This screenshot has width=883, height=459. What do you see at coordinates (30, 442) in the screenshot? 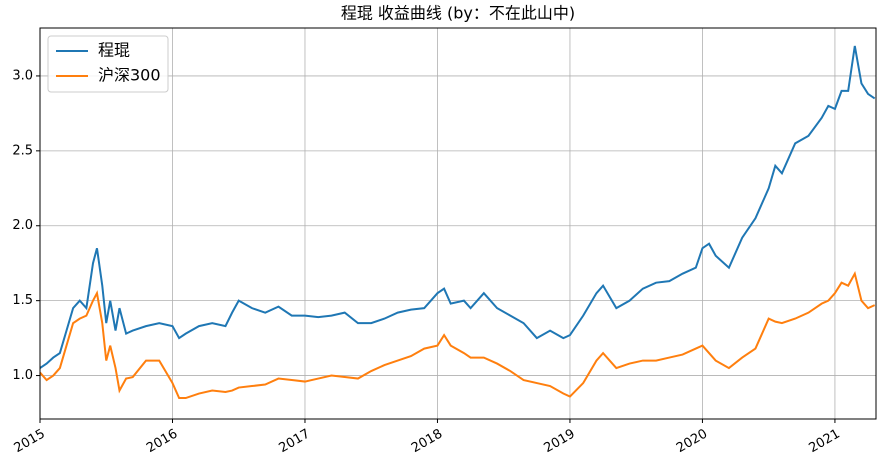
I see `x-tick-label: 2015` at bounding box center [30, 442].